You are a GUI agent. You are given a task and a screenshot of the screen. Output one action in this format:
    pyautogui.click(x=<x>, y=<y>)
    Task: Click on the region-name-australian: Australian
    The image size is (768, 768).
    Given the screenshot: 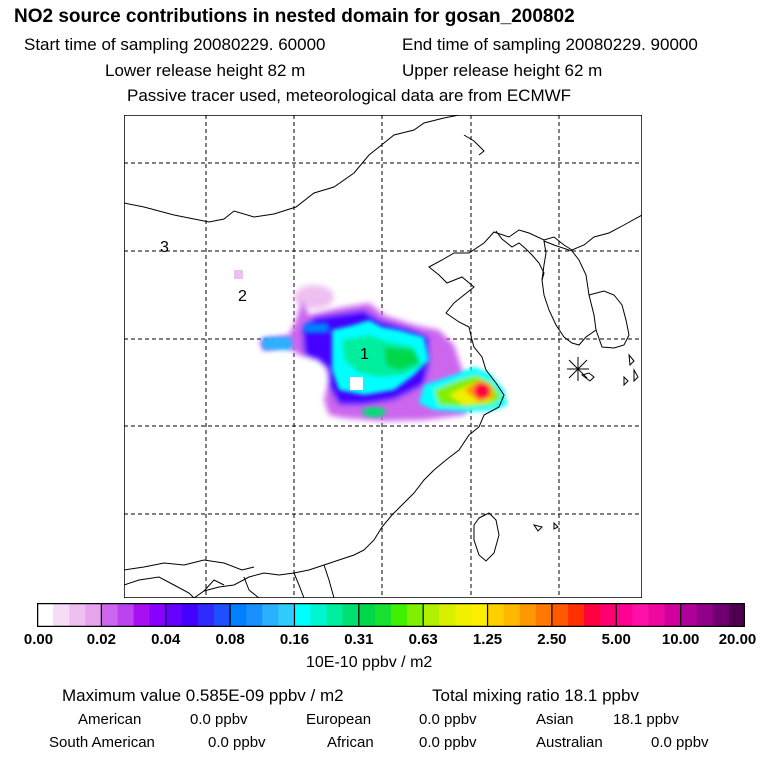 What is the action you would take?
    pyautogui.click(x=569, y=742)
    